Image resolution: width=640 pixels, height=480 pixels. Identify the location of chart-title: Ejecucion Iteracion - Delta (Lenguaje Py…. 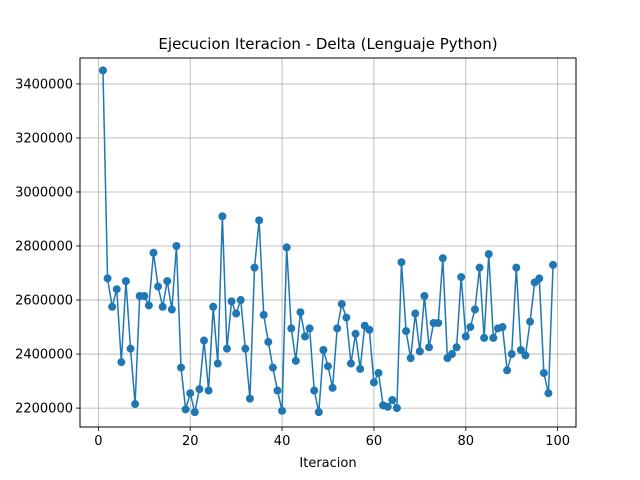
(327, 44).